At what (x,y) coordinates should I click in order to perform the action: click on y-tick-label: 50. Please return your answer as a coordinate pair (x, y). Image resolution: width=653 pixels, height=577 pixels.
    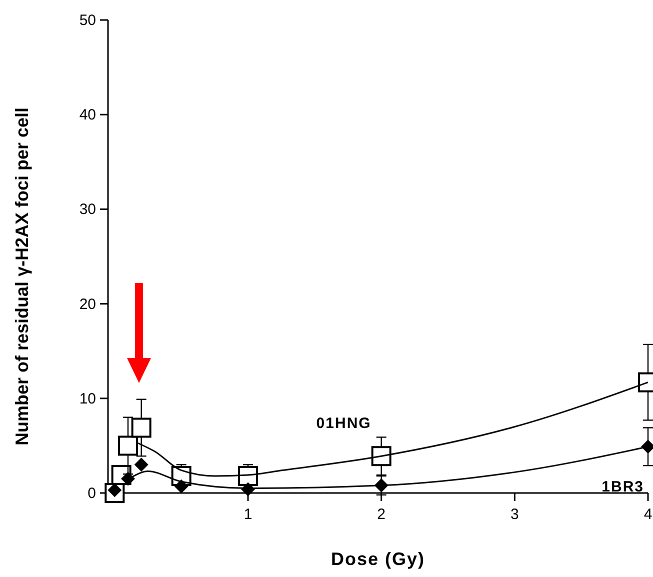
    Looking at the image, I should click on (87, 20).